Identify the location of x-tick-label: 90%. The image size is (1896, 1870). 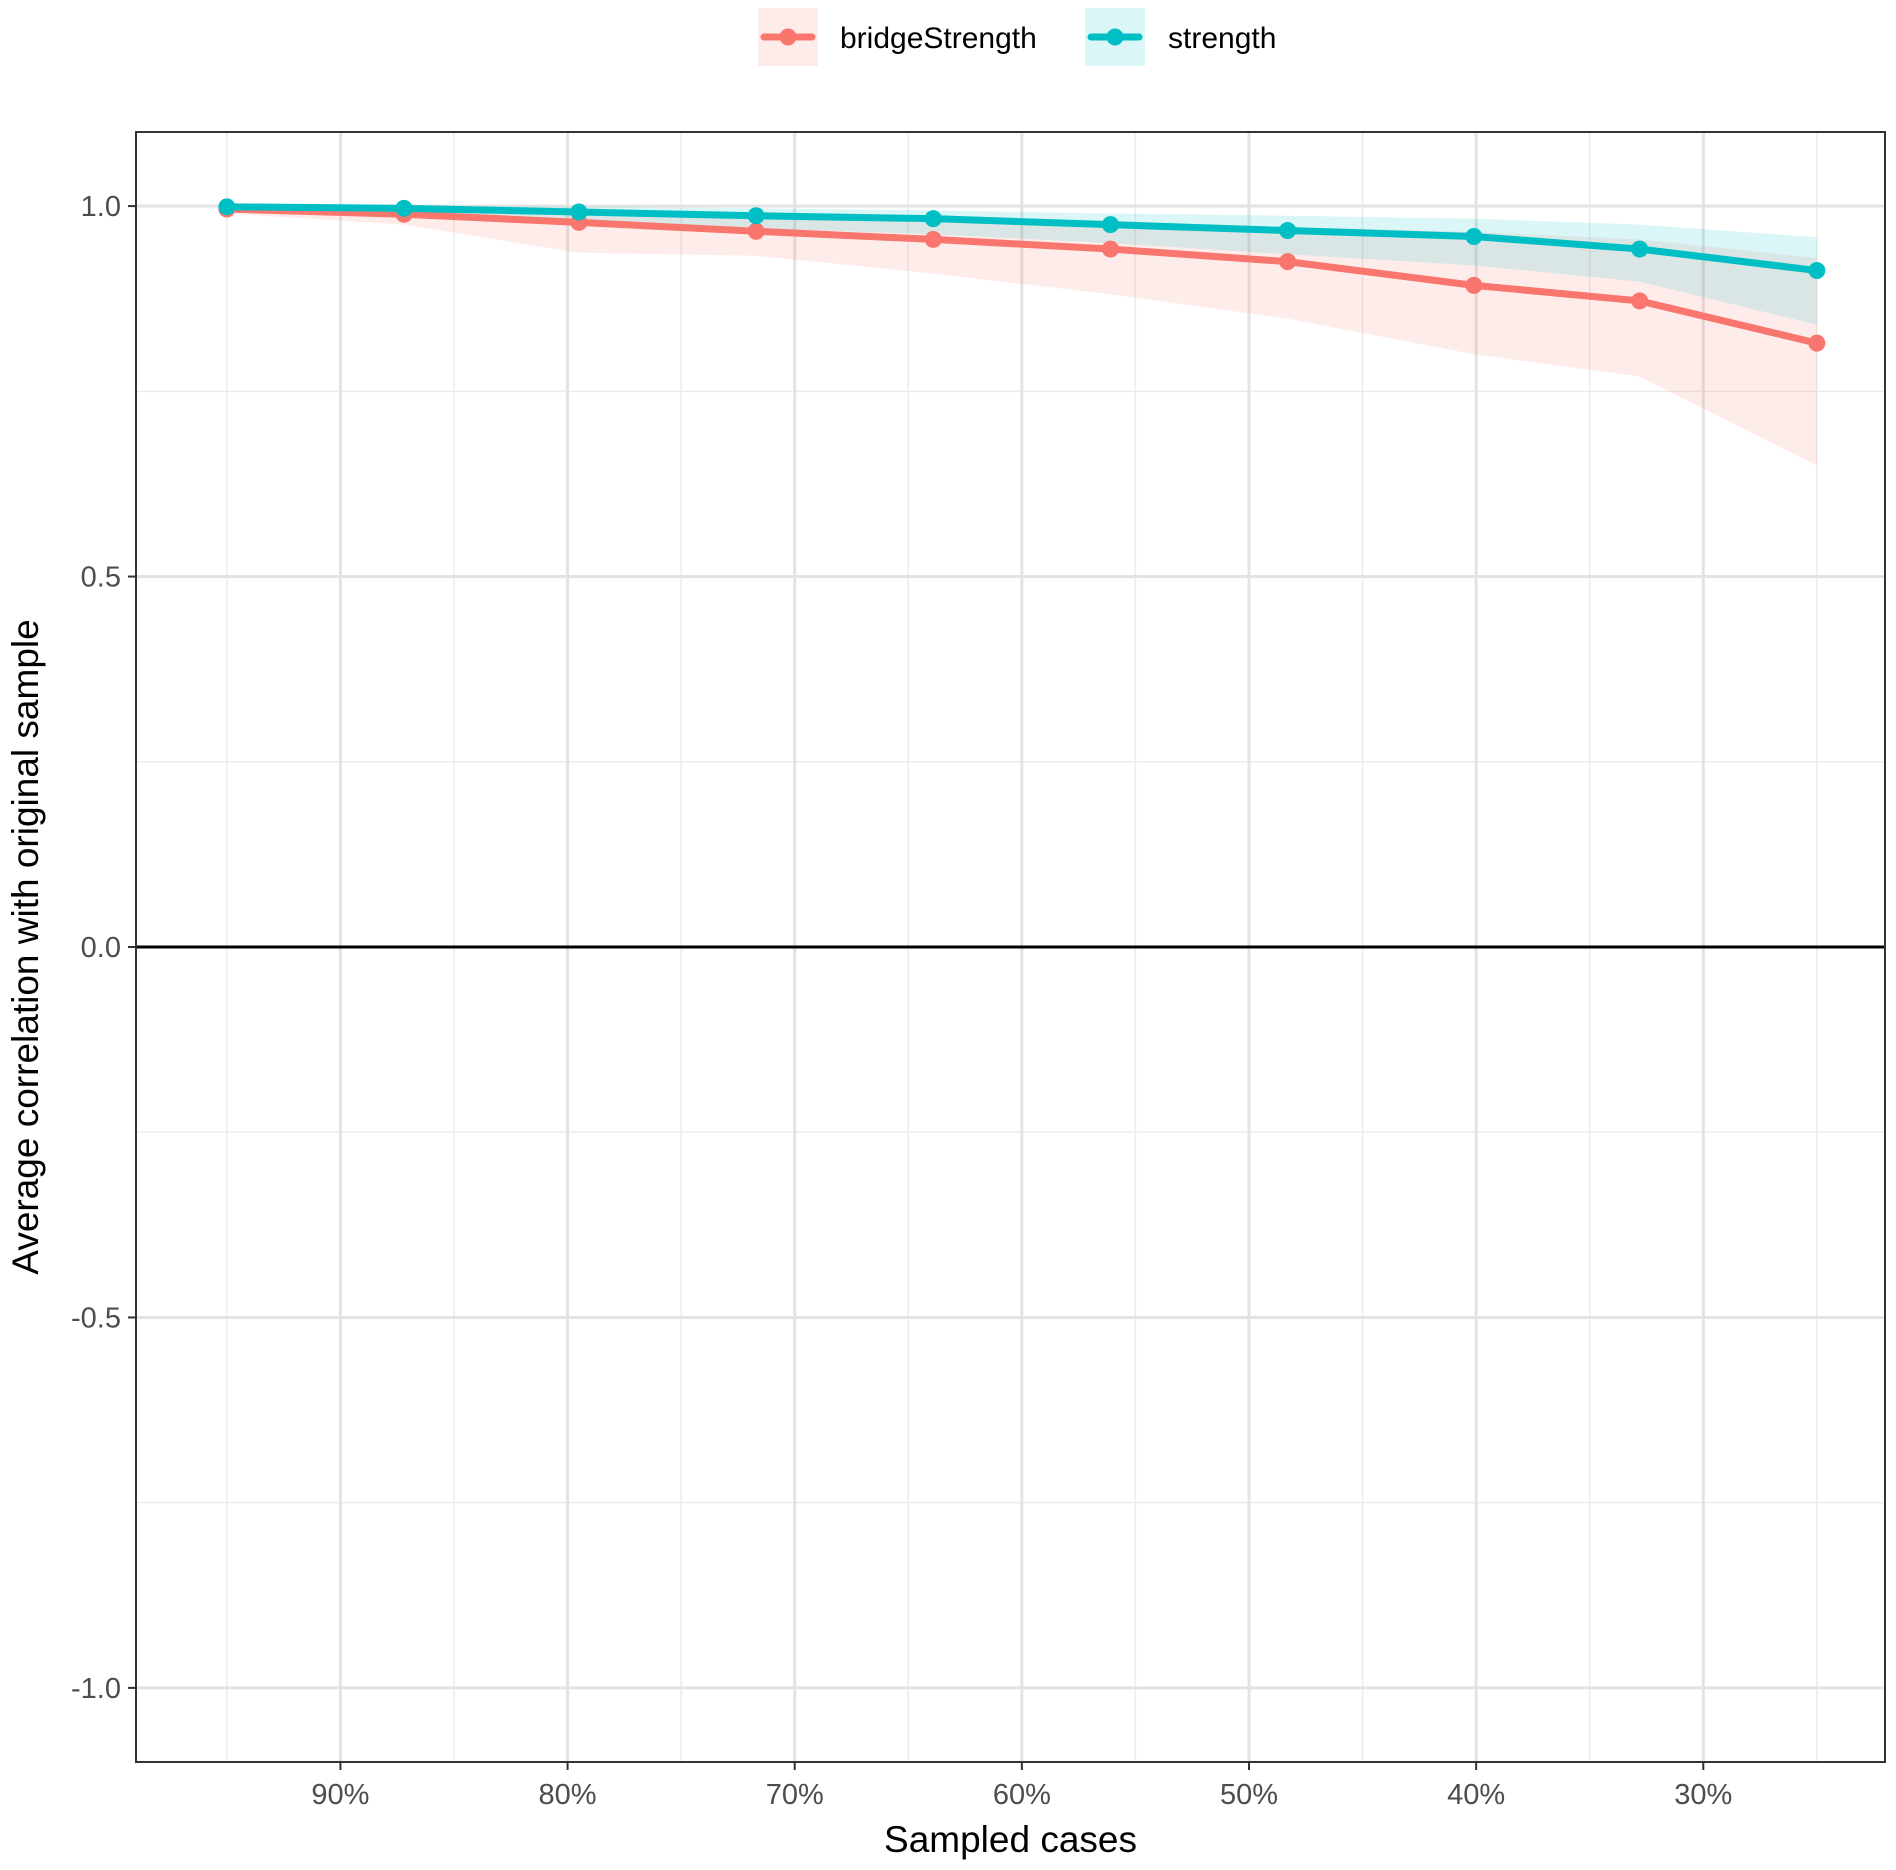
(340, 1795).